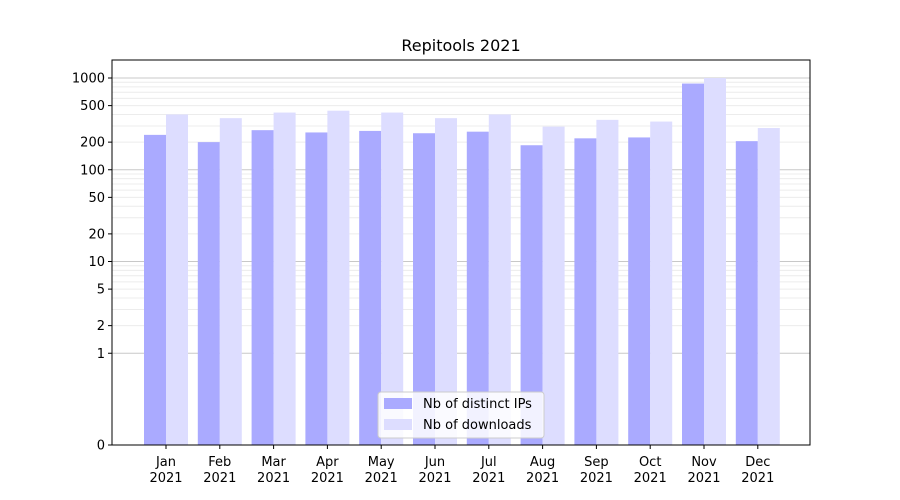 This screenshot has width=900, height=500. Describe the element at coordinates (219, 462) in the screenshot. I see `x-tick-label-month: Feb` at that location.